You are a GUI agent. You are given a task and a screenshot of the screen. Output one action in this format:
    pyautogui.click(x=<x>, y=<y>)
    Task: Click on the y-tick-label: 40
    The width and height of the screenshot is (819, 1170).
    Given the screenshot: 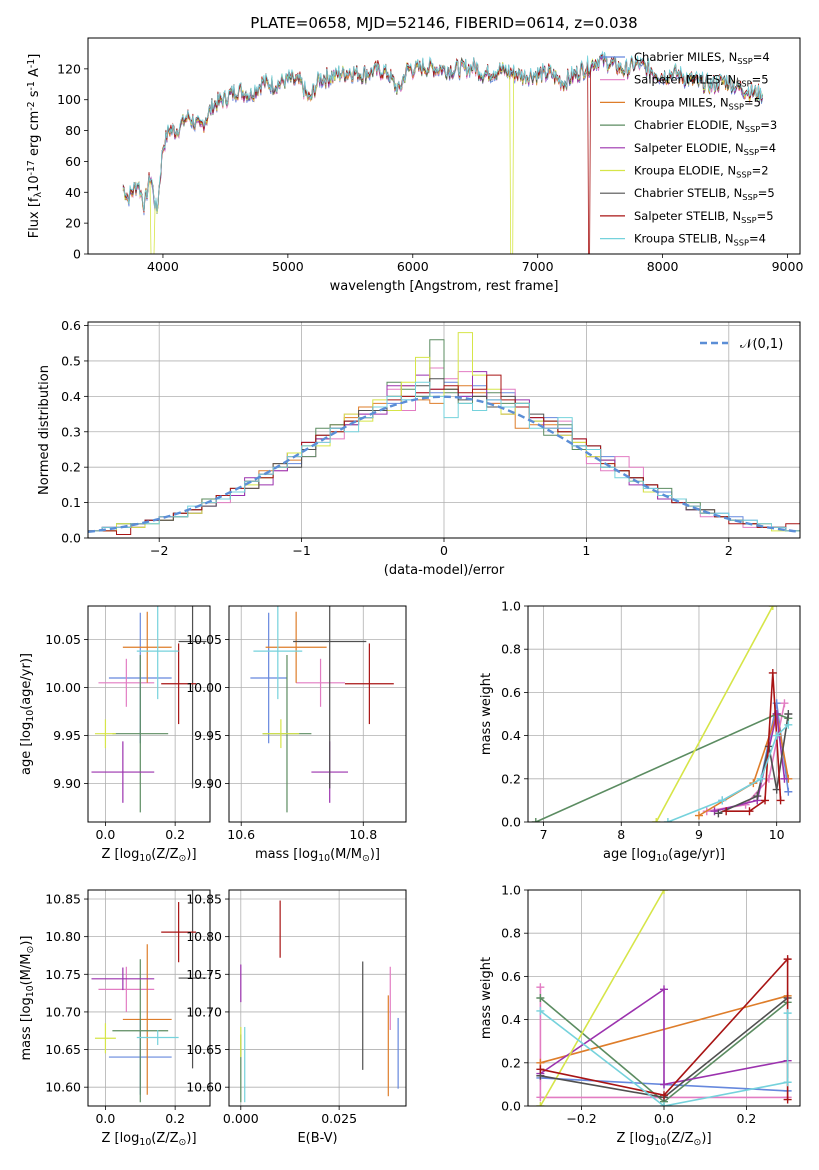 What is the action you would take?
    pyautogui.click(x=73, y=192)
    